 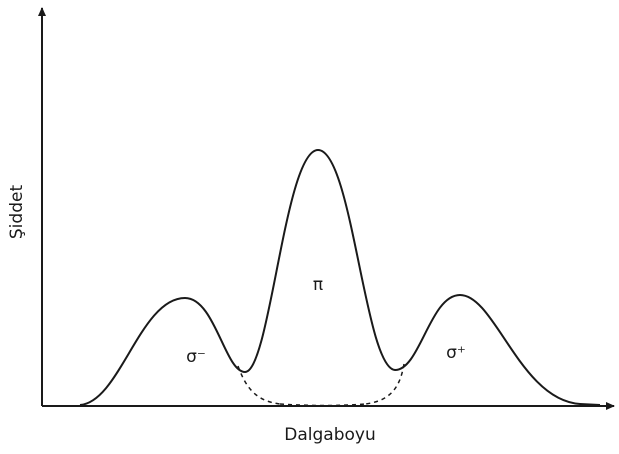 What do you see at coordinates (17, 212) in the screenshot?
I see `y-axis-label: Şiddet` at bounding box center [17, 212].